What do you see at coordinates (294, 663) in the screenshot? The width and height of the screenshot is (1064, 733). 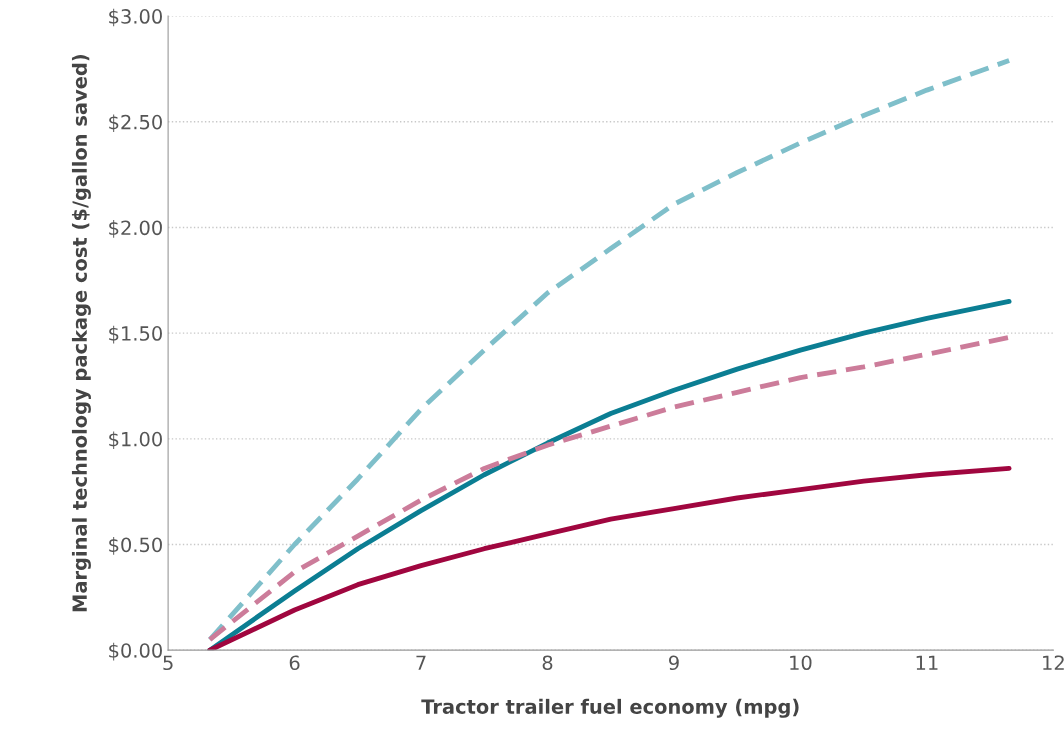 I see `x-tick-label: 6` at bounding box center [294, 663].